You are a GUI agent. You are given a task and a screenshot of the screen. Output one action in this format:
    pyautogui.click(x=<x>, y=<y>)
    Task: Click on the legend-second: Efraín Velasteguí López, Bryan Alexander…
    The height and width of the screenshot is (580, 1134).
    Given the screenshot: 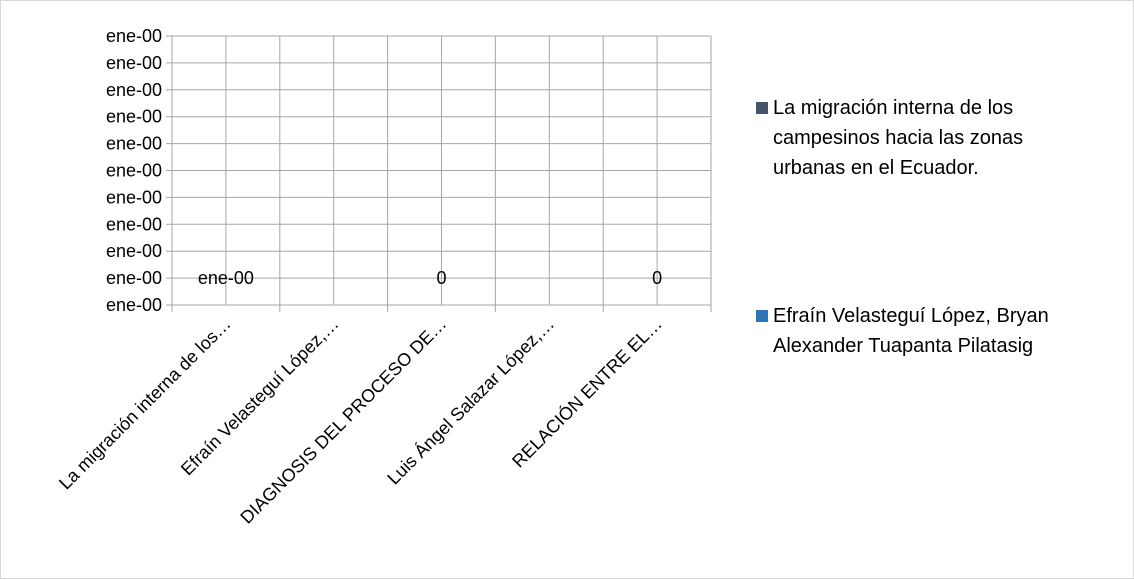 What is the action you would take?
    pyautogui.click(x=926, y=331)
    